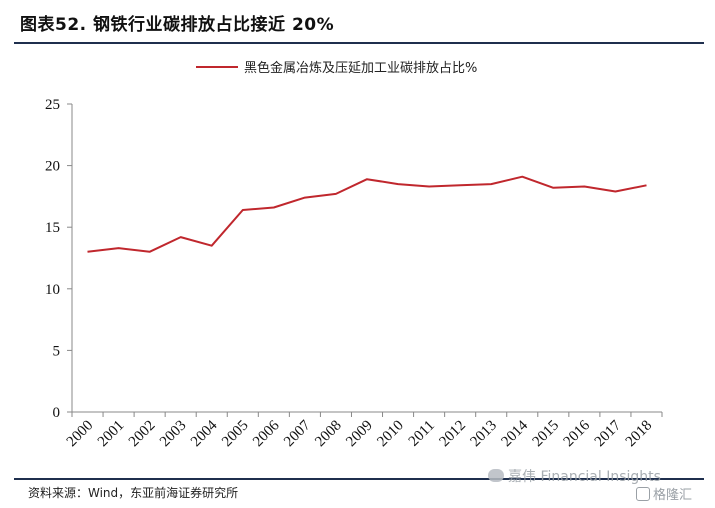  I want to click on x-tick-label: 2007, so click(297, 433).